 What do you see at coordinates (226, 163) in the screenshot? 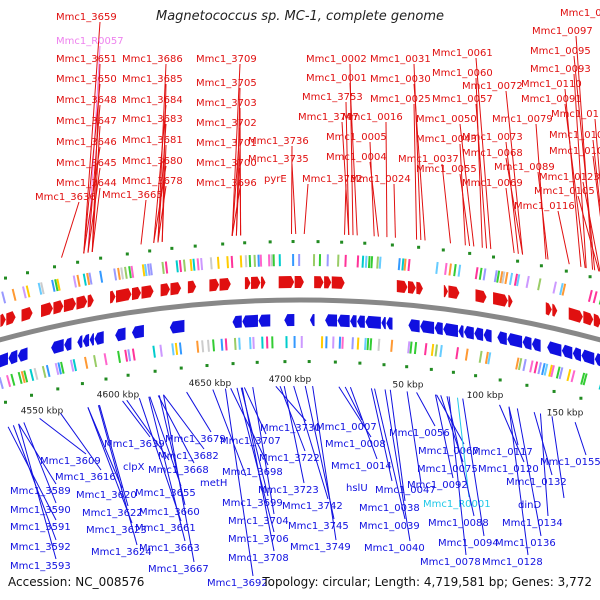
I see `top-gene-label: Mmc1_3700` at bounding box center [226, 163].